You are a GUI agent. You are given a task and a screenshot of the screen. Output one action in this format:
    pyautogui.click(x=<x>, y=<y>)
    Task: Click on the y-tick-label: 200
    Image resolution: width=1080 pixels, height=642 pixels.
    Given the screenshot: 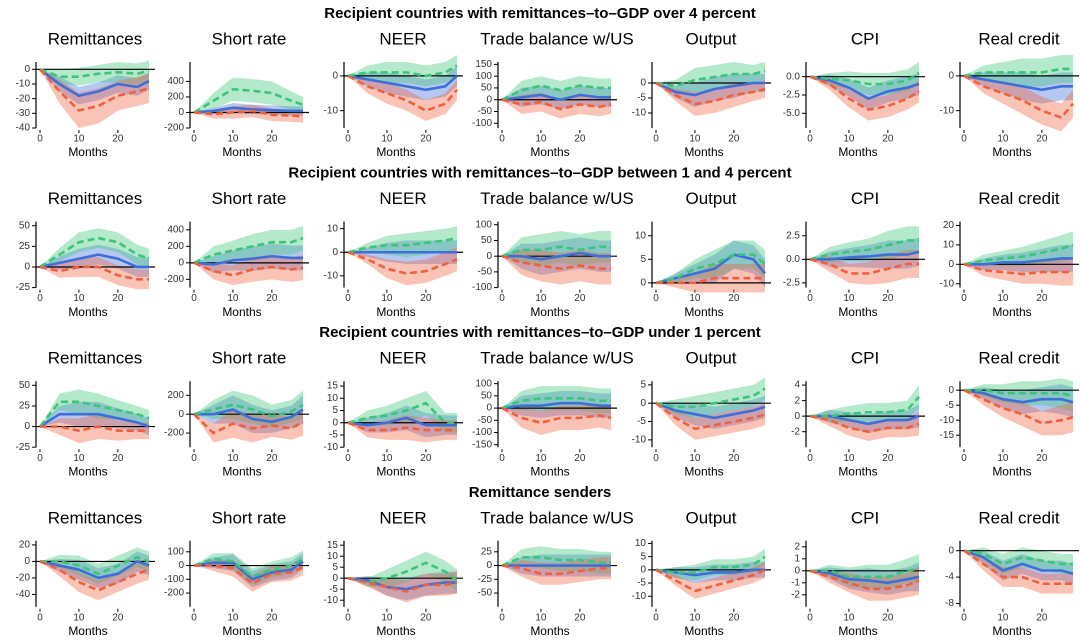 What is the action you would take?
    pyautogui.click(x=175, y=97)
    